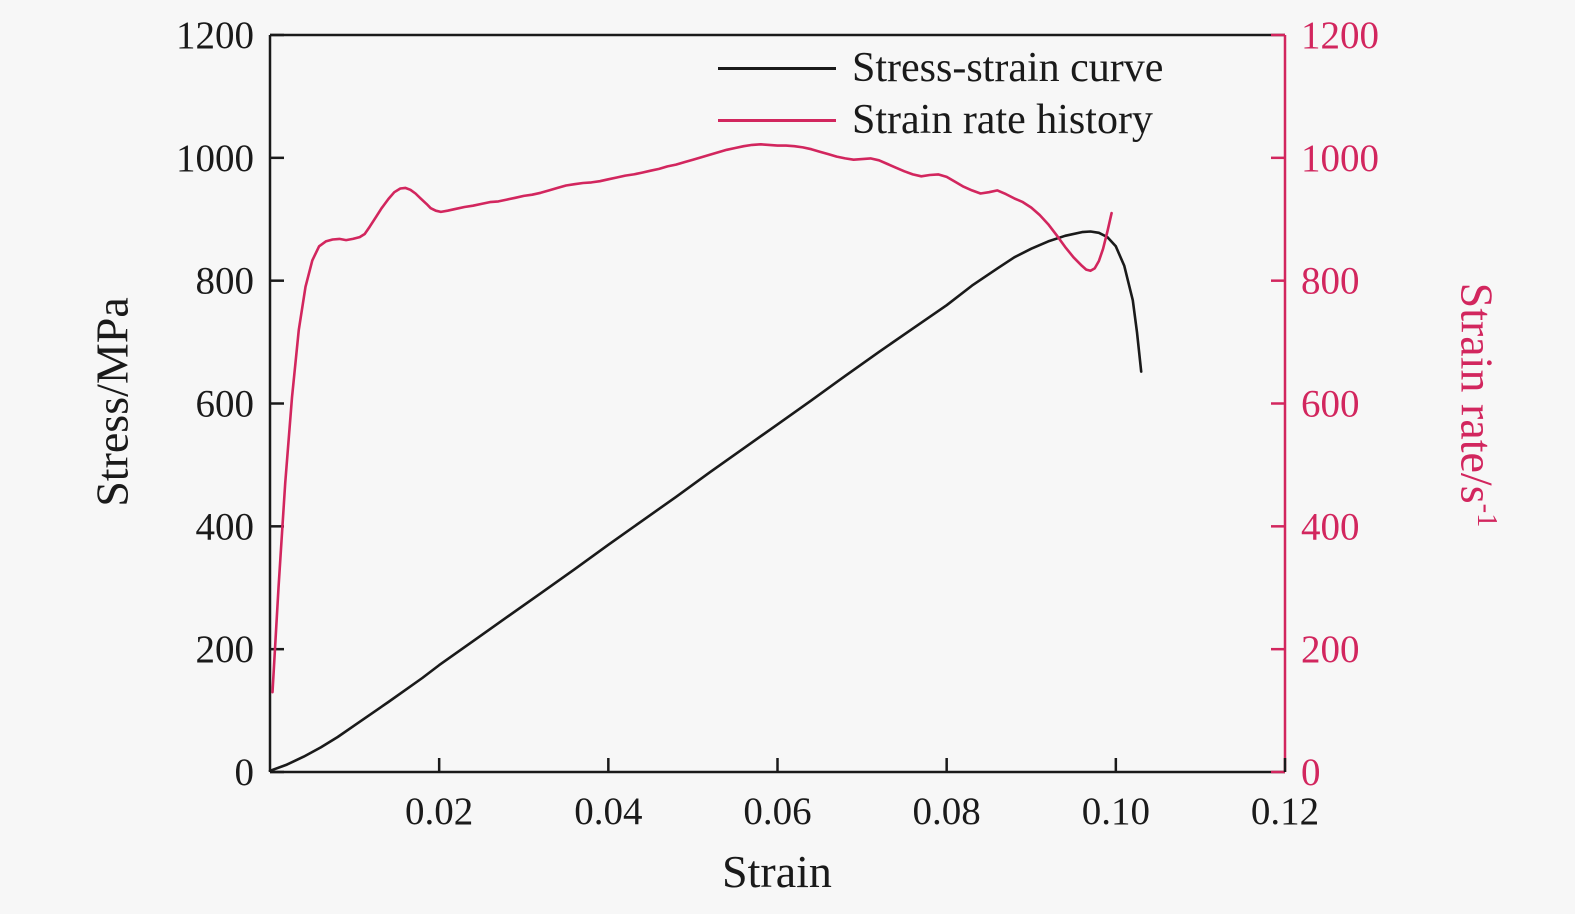  What do you see at coordinates (215, 35) in the screenshot?
I see `left-axis-tick-label: 1200` at bounding box center [215, 35].